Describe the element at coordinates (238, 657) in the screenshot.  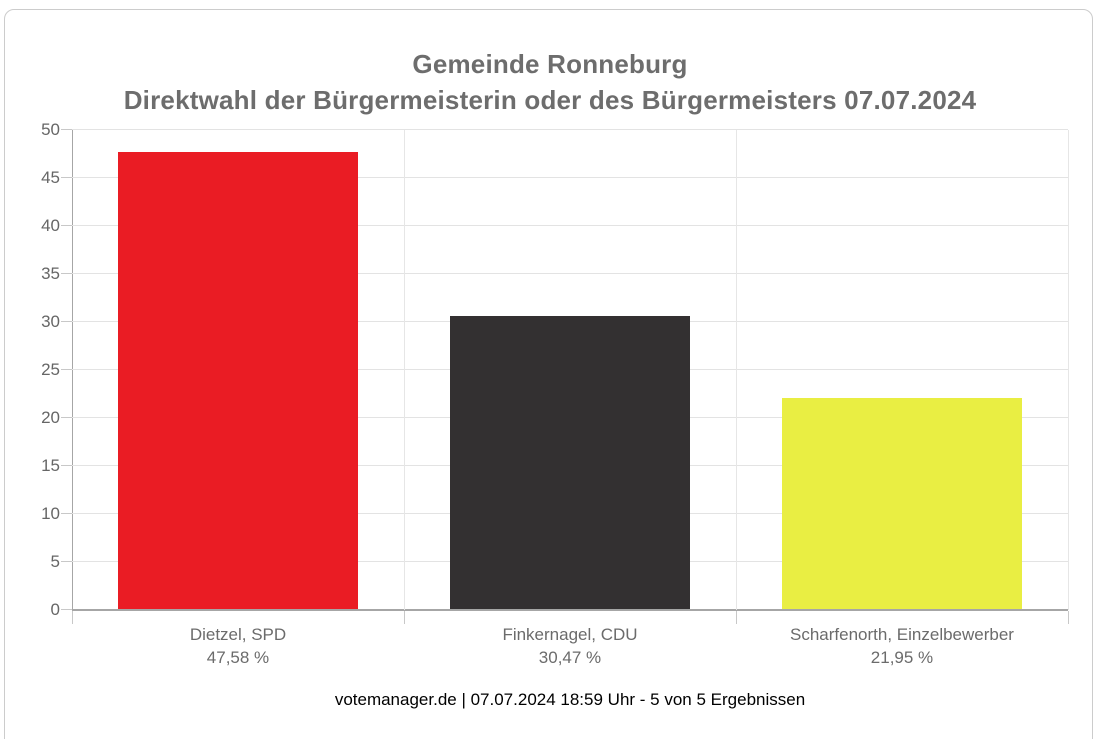
I see `category-percent: 47,58 %` at that location.